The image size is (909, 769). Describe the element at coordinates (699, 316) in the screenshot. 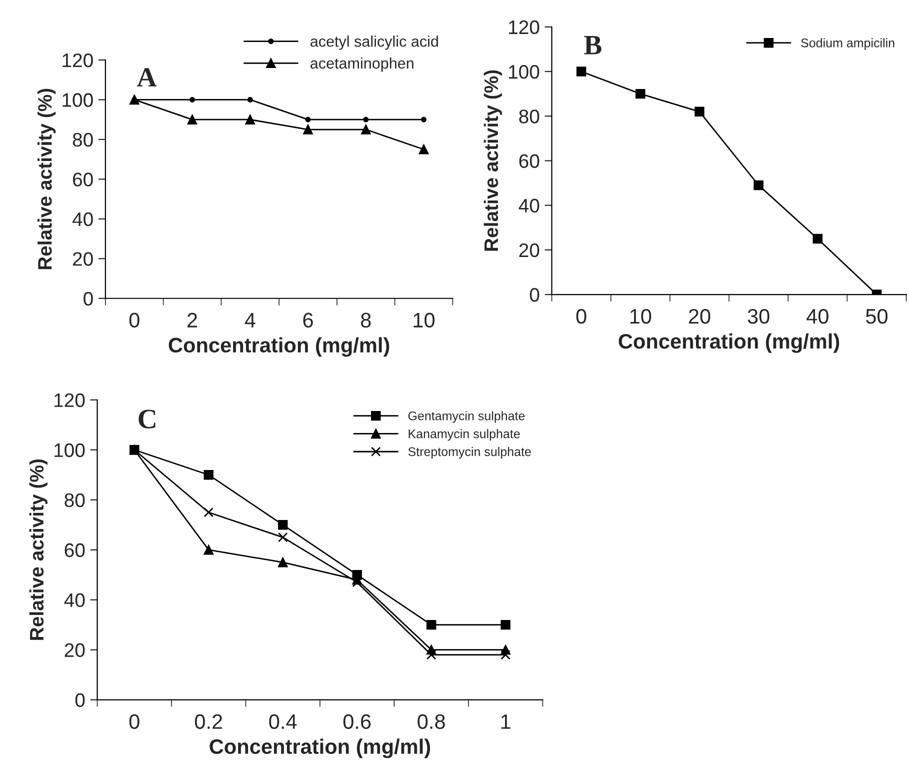

I see `x-tick-label: 20` at that location.